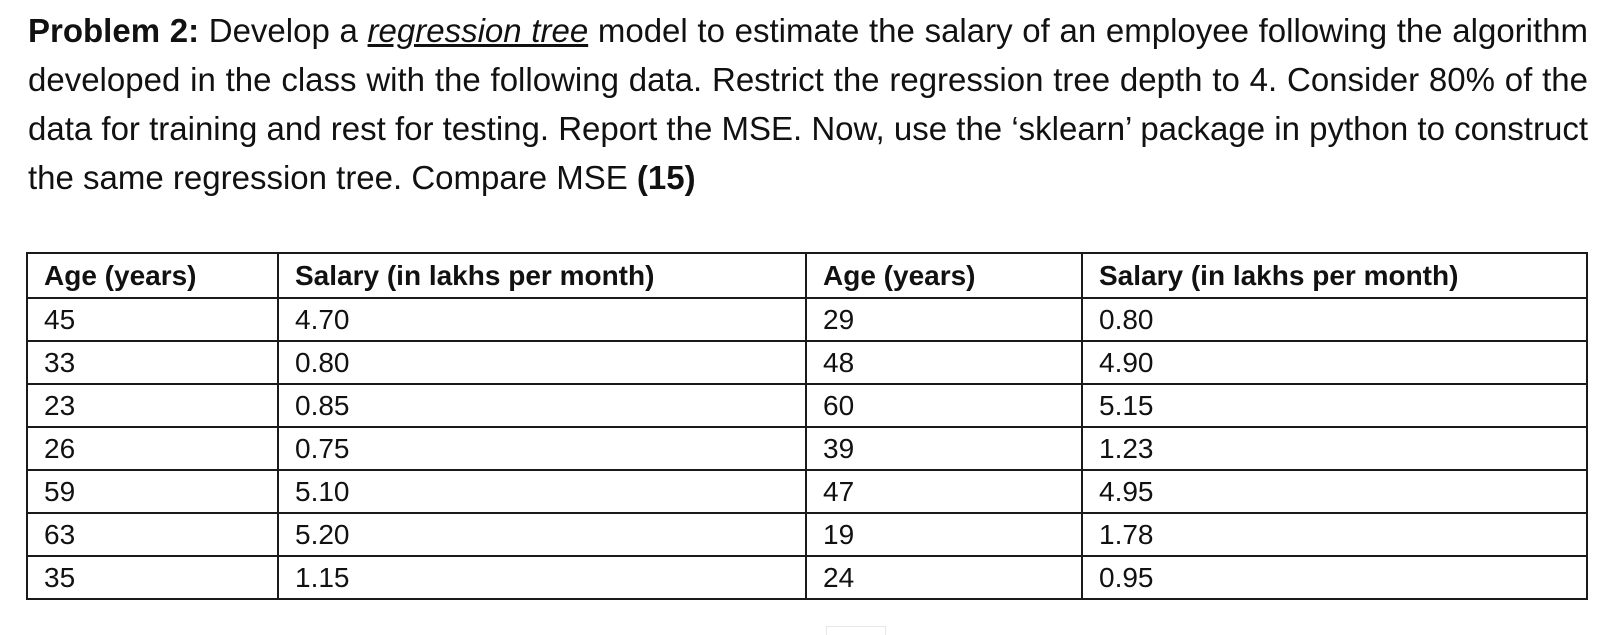  What do you see at coordinates (944, 319) in the screenshot?
I see `cell-age: 29` at bounding box center [944, 319].